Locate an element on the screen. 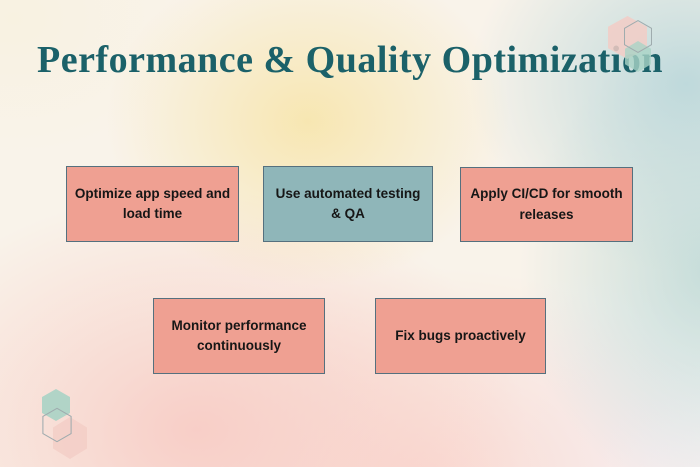  card-label: Optimize app speed and load time is located at coordinates (152, 203).